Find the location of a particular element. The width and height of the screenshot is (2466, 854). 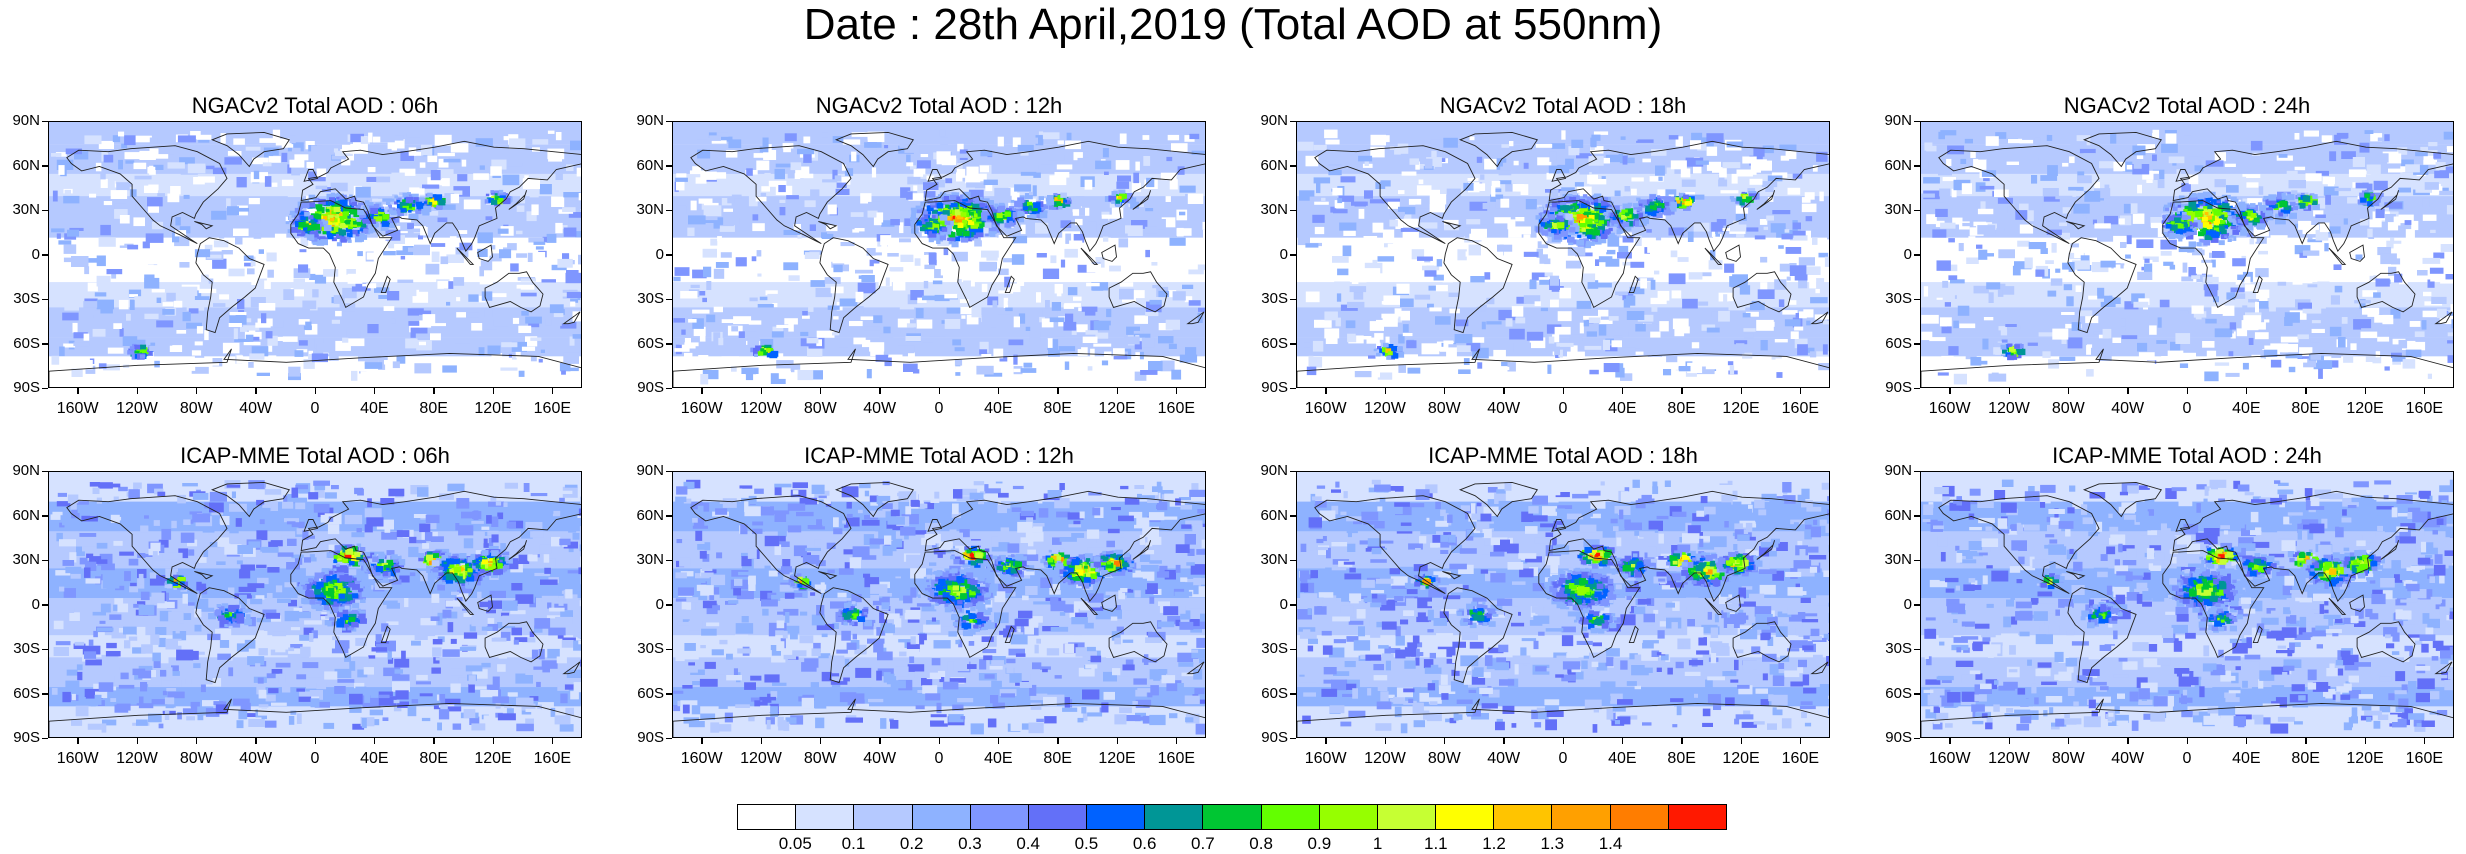

aod-map is located at coordinates (2187, 254).